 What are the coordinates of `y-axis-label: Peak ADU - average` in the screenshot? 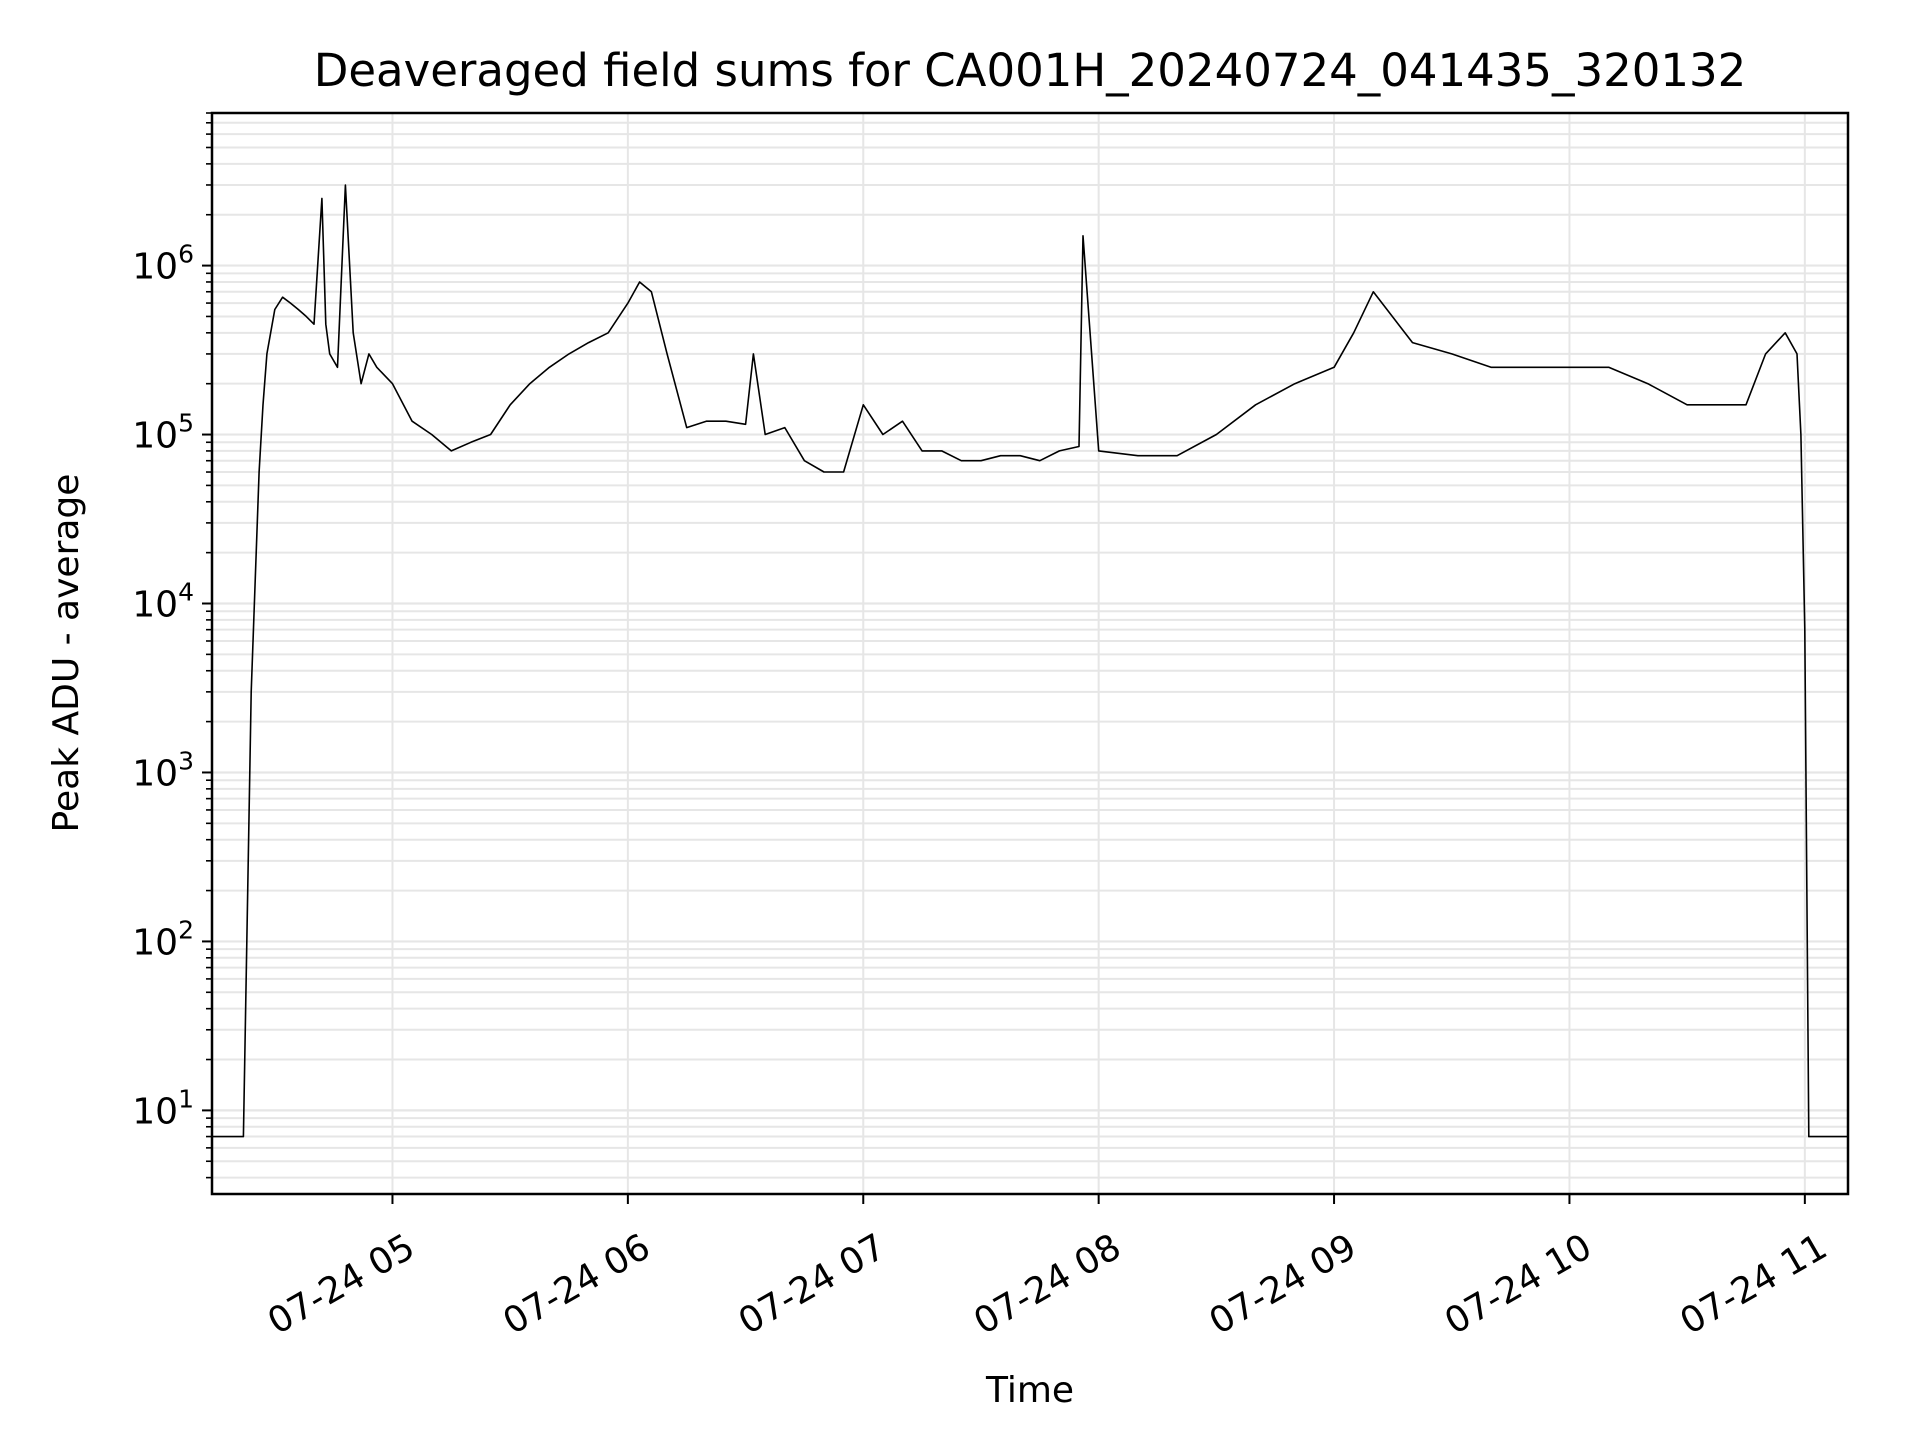 It's located at (66, 653).